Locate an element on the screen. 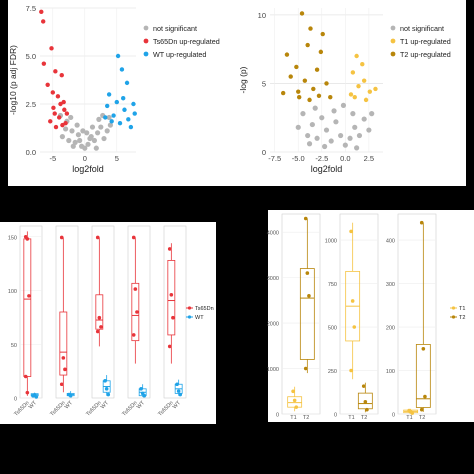  box-set-b-y-tick-label: 4000 is located at coordinates (273, 234).